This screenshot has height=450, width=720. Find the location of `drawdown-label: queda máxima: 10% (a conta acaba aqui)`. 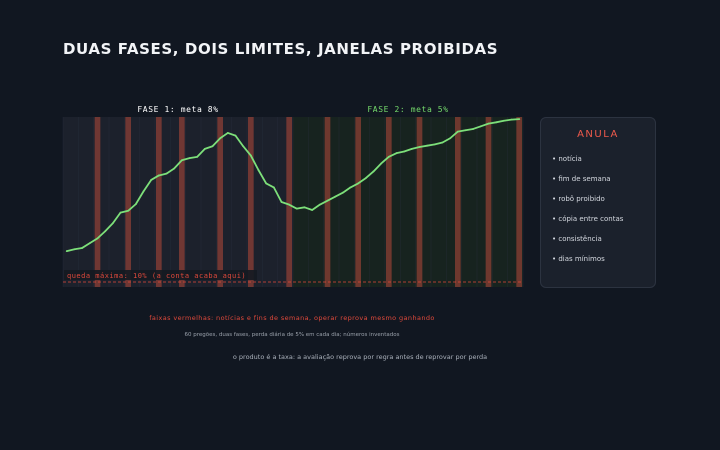

drawdown-label: queda máxima: 10% (a conta acaba aqui) is located at coordinates (156, 276).